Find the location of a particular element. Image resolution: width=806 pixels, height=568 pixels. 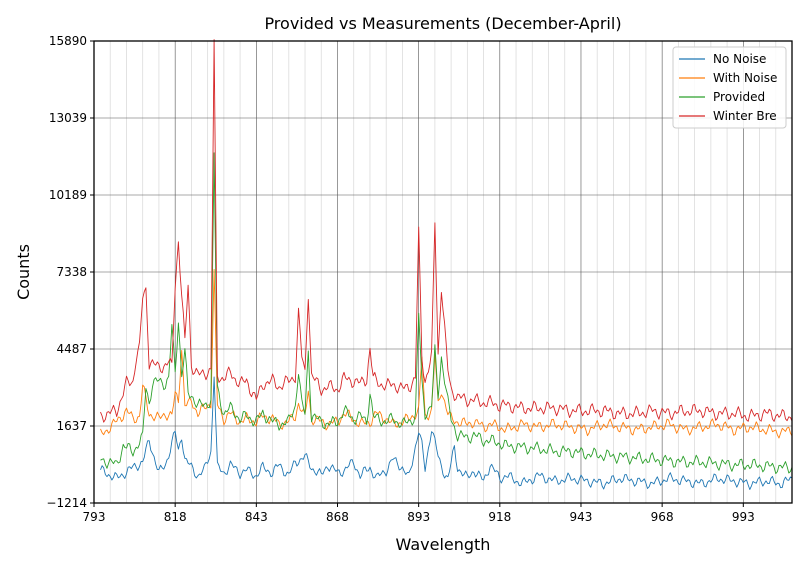

legend-box is located at coordinates (729, 87).